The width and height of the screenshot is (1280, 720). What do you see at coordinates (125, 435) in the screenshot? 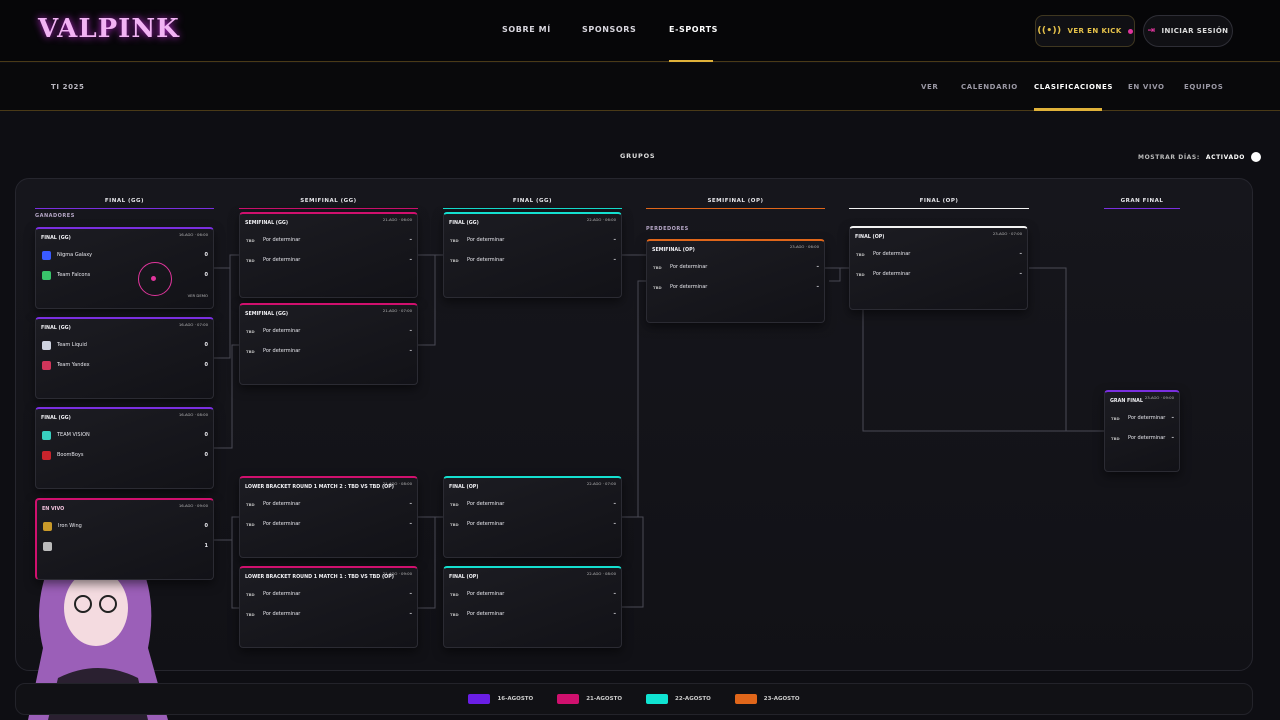
I see `team-row: TEAM VISION 0` at bounding box center [125, 435].